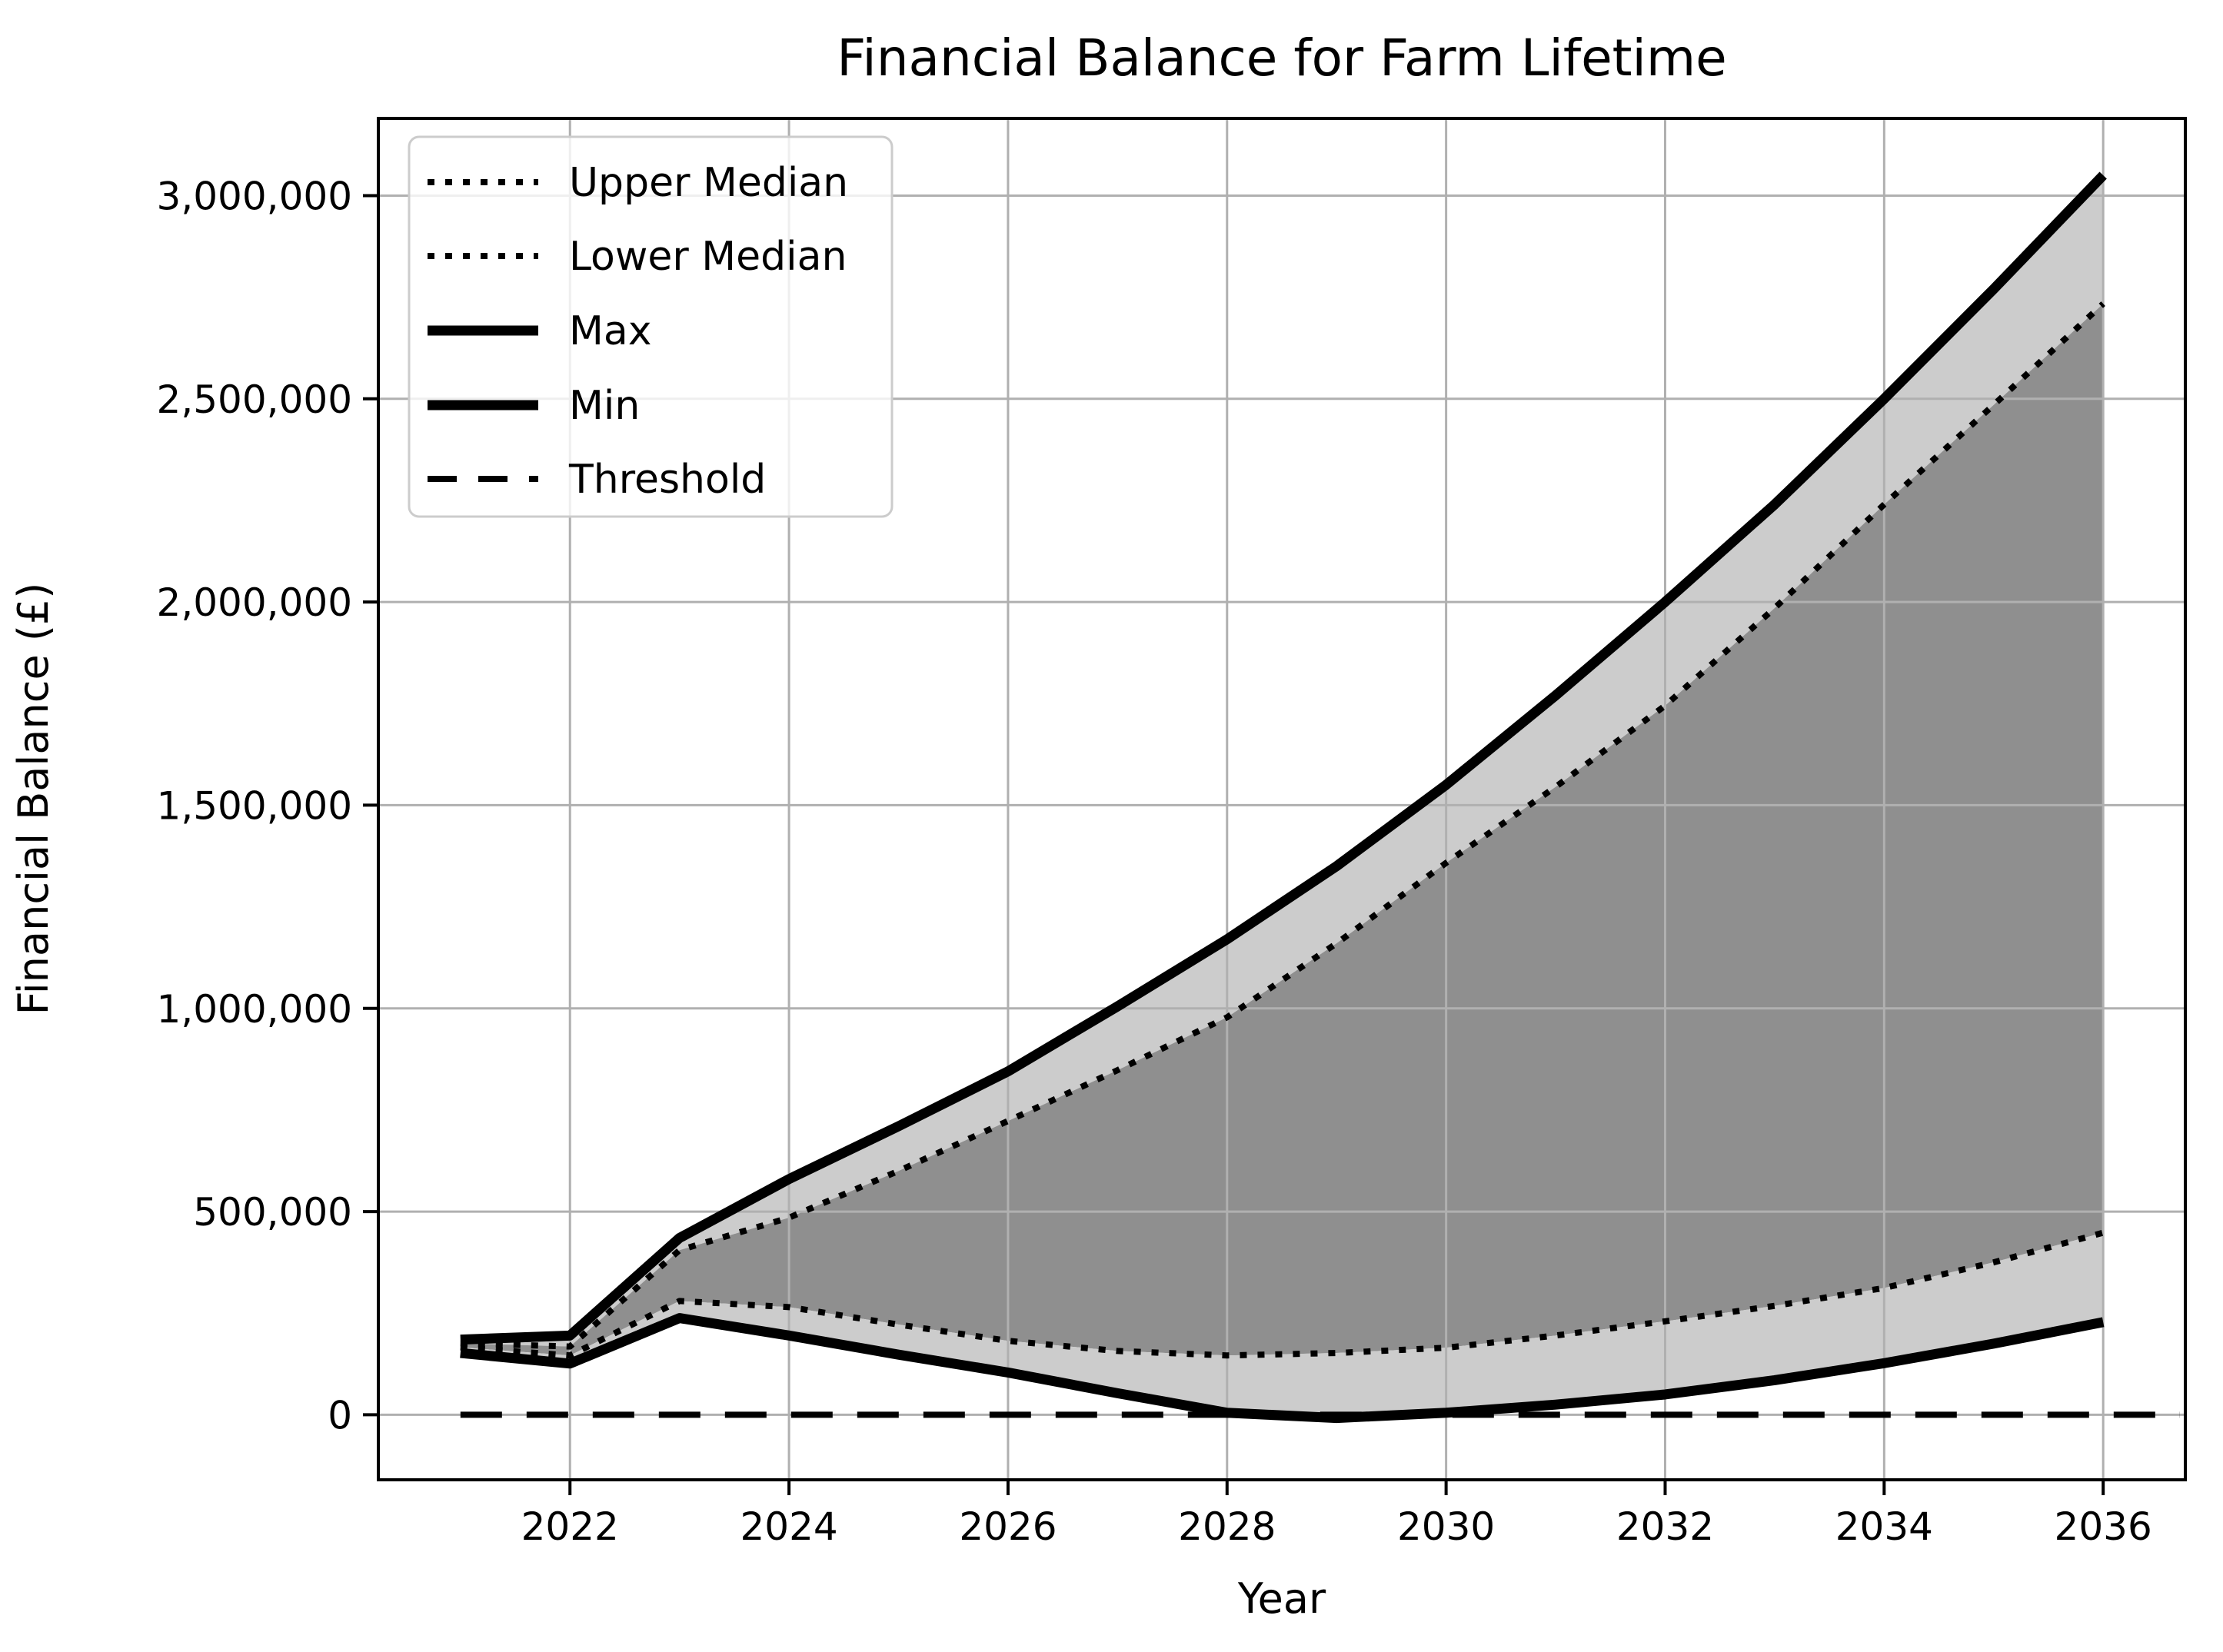  What do you see at coordinates (1884, 1527) in the screenshot?
I see `xtick-label-2034: 2034` at bounding box center [1884, 1527].